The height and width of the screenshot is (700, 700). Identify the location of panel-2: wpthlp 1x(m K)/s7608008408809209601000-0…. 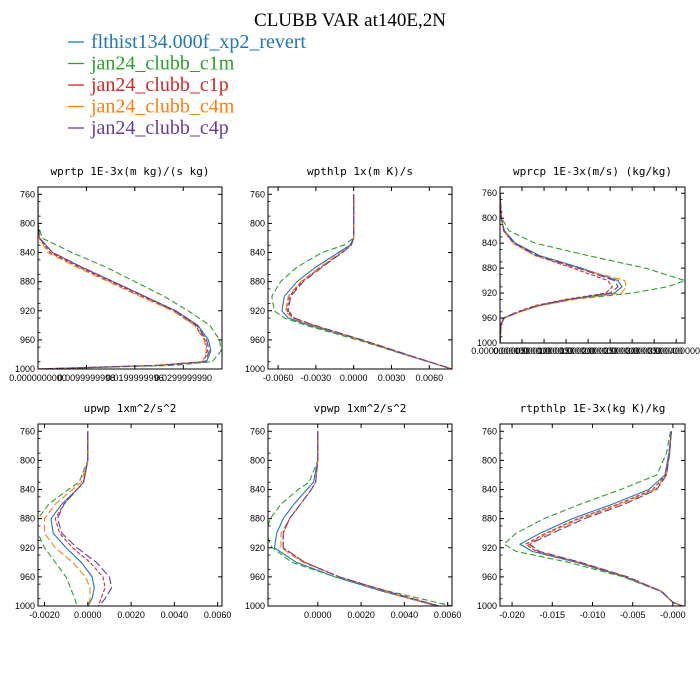
(349, 274).